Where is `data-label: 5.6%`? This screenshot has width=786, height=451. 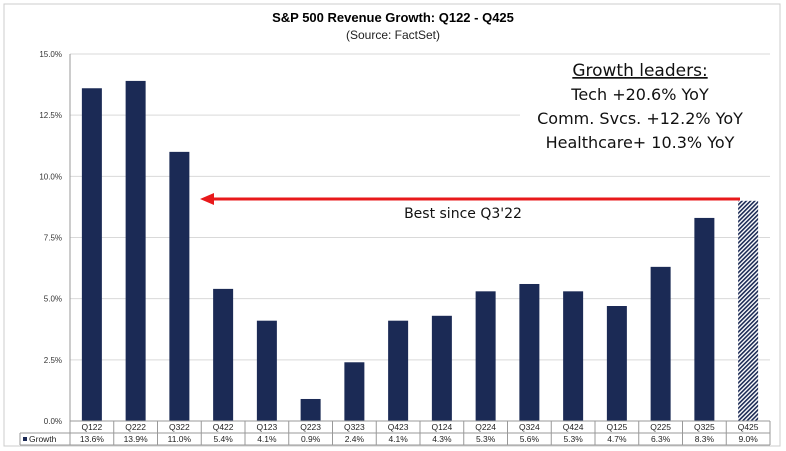
data-label: 5.6% is located at coordinates (530, 439).